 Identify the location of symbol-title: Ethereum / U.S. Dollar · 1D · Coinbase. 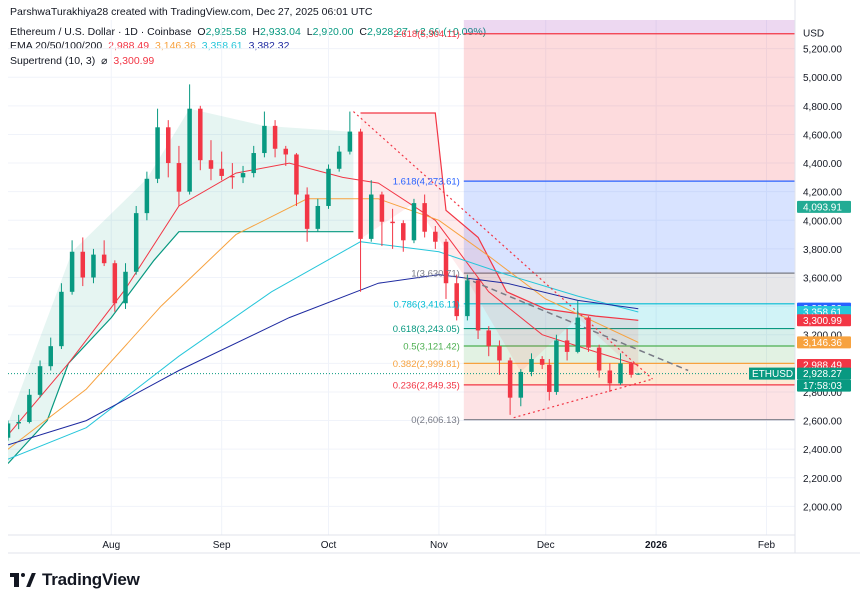
(101, 32).